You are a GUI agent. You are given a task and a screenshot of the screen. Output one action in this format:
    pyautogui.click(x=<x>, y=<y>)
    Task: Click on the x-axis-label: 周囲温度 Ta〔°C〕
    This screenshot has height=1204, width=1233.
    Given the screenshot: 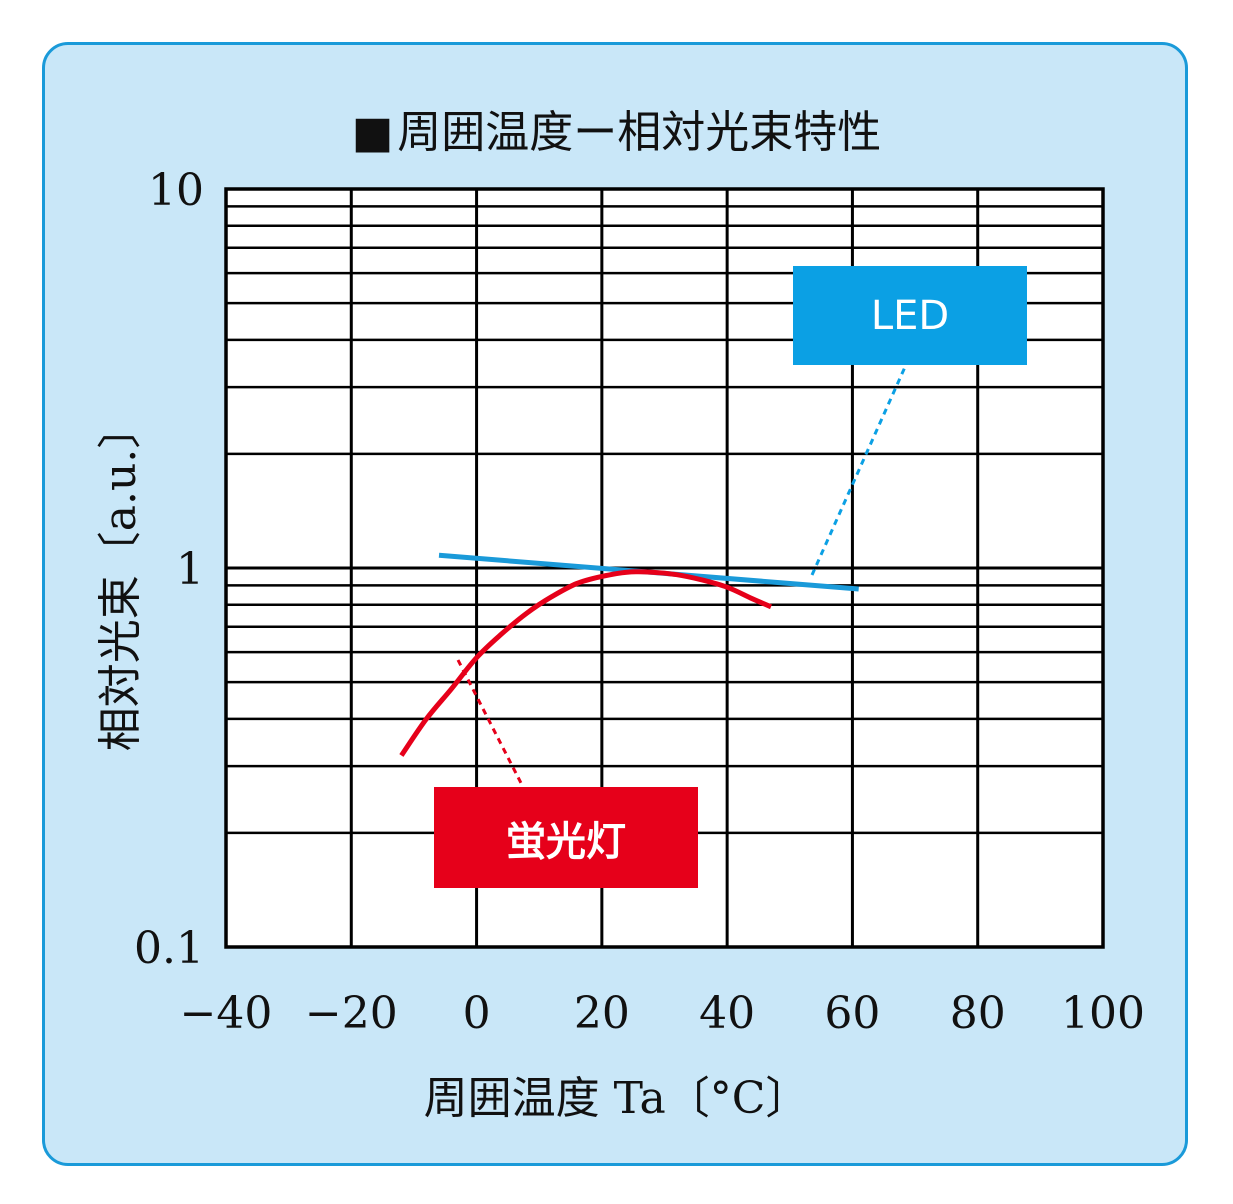 What is the action you would take?
    pyautogui.click(x=616, y=1098)
    